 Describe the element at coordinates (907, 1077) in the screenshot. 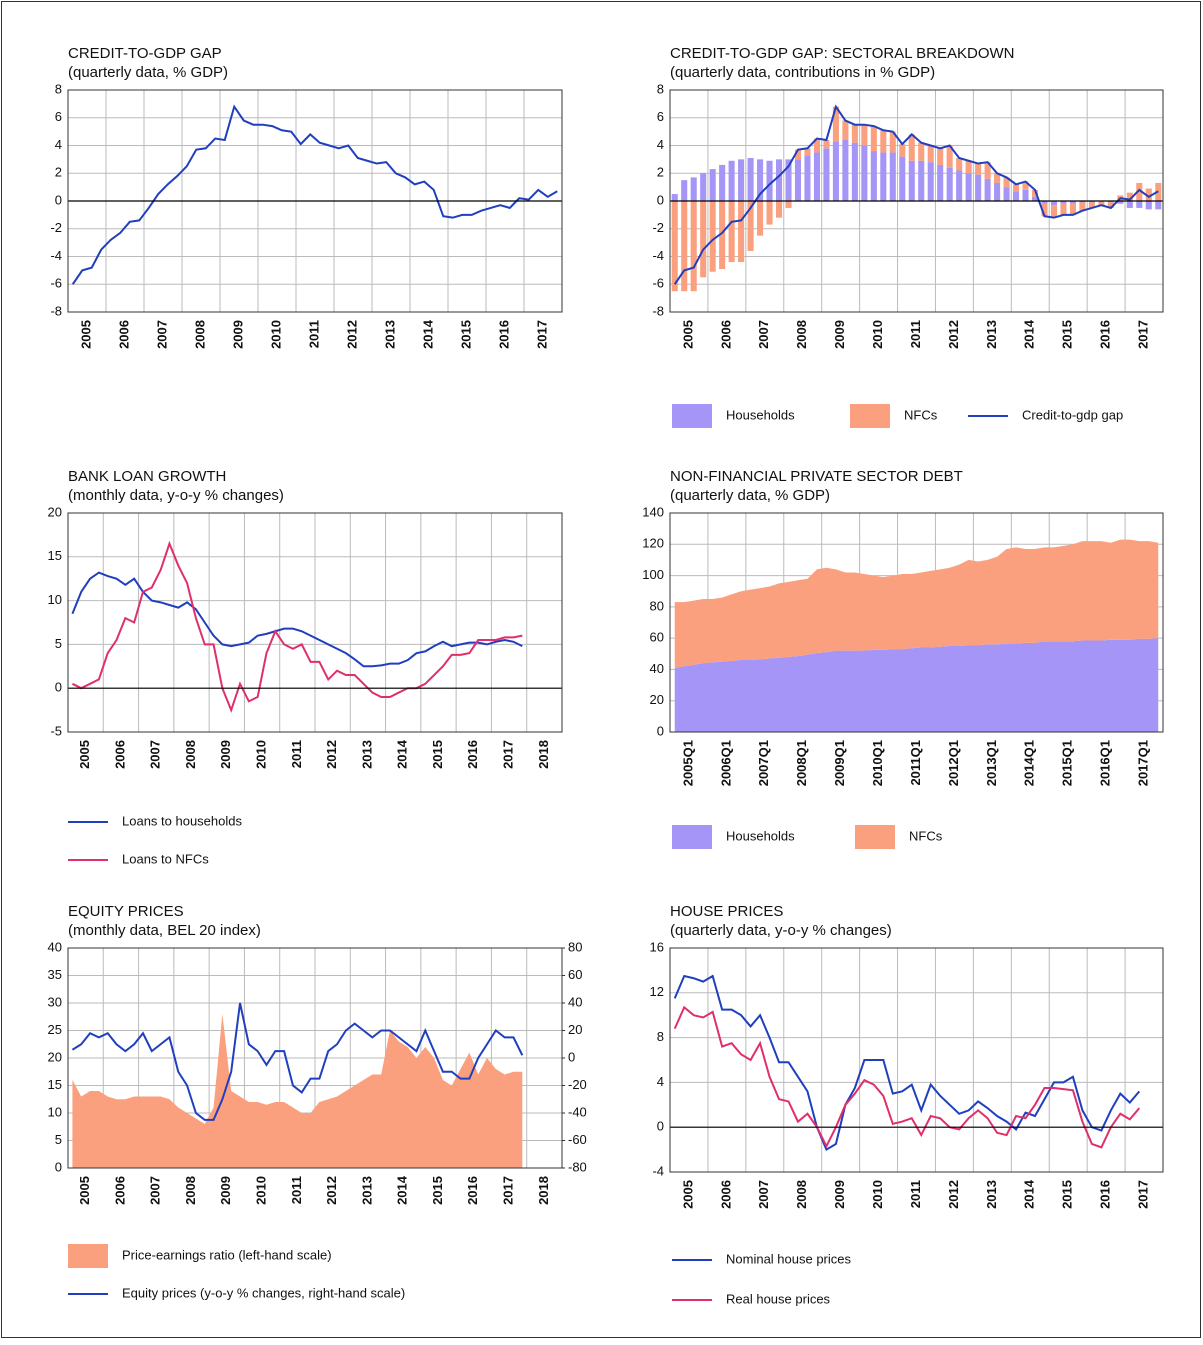

I see `line` at that location.